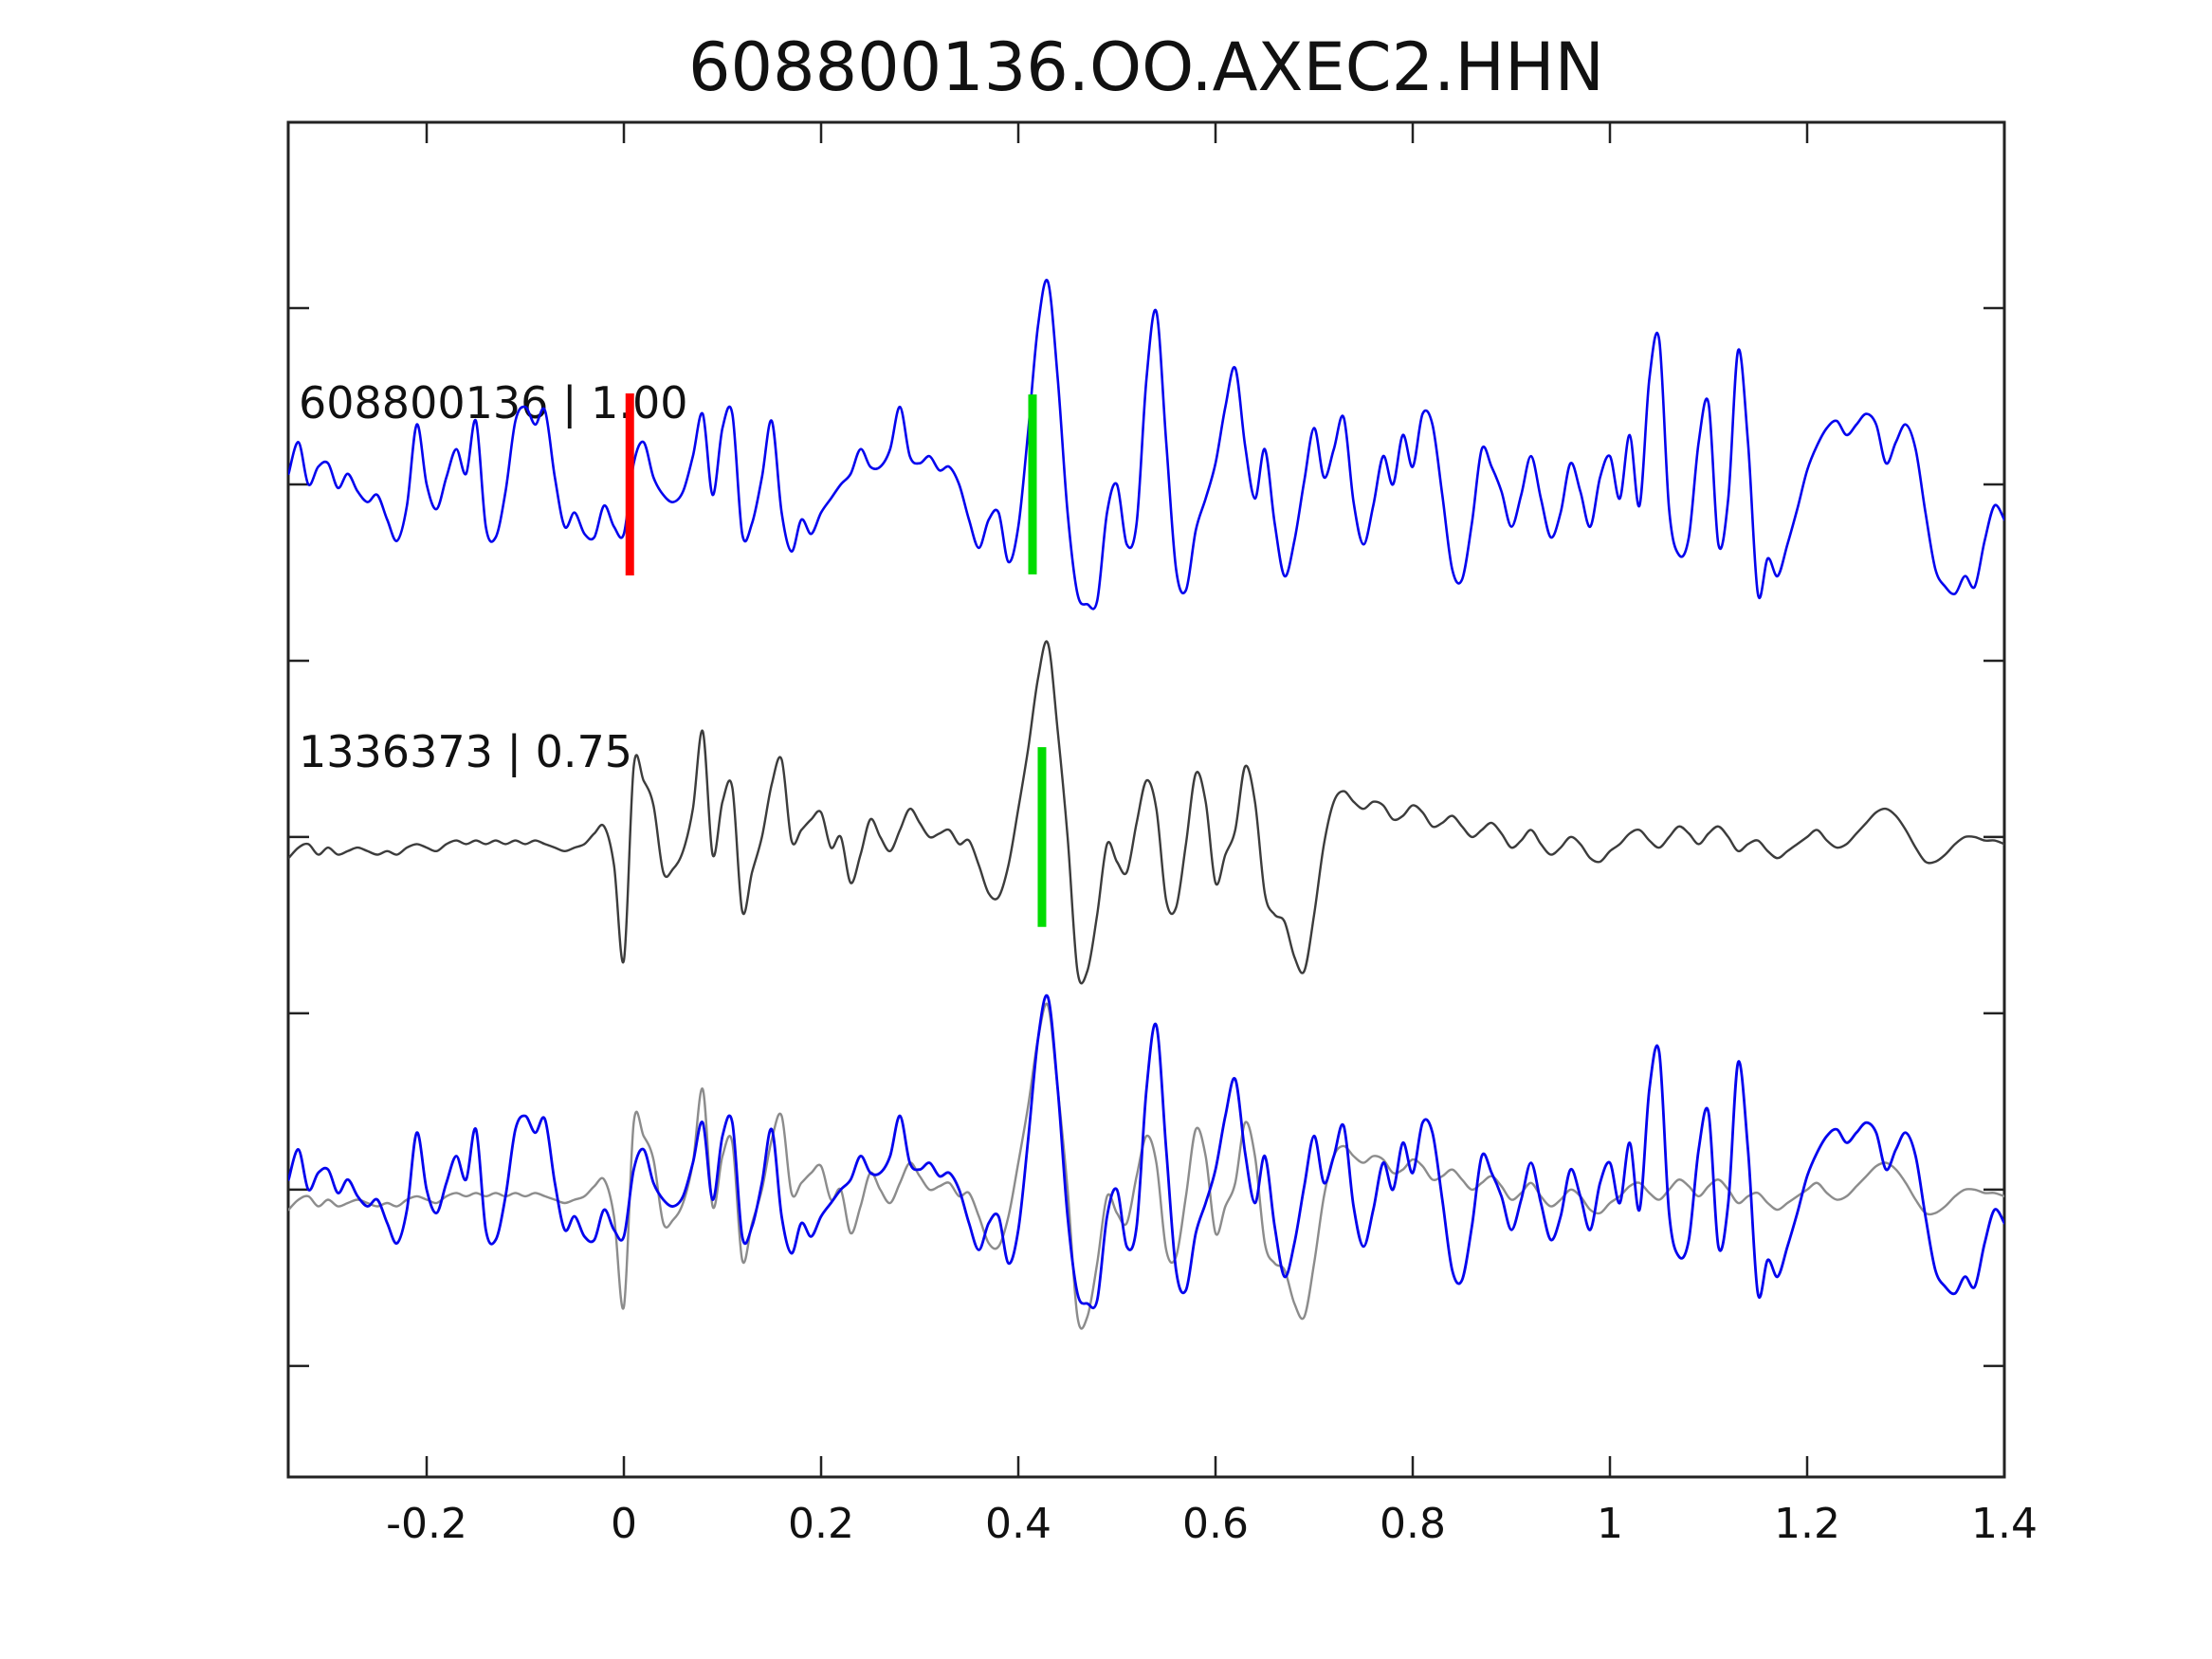 The image size is (2212, 1659). Describe the element at coordinates (1215, 1524) in the screenshot. I see `x-tick-label: 0.6` at that location.